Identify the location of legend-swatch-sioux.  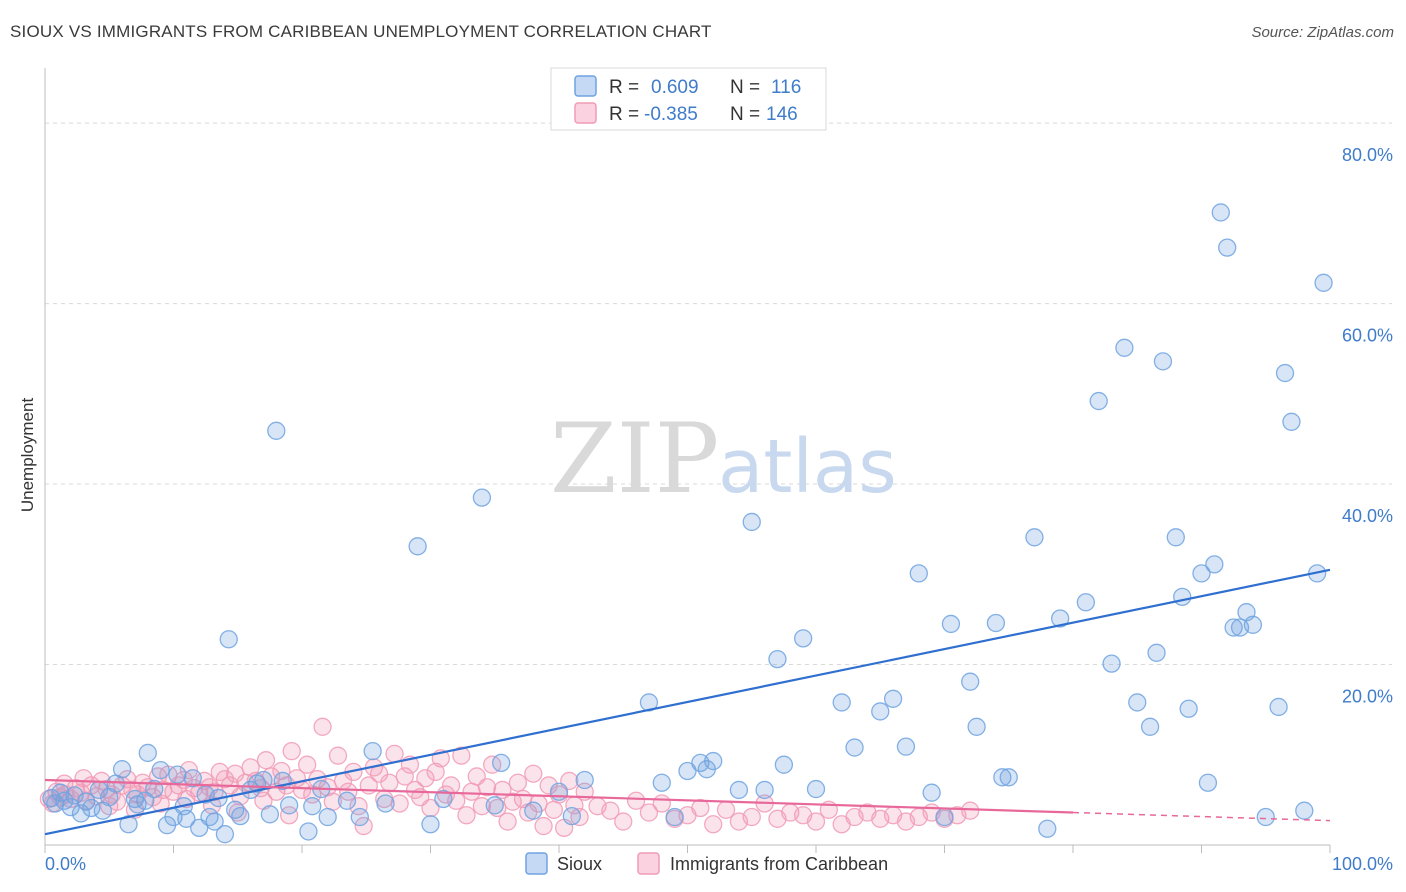
(536, 863).